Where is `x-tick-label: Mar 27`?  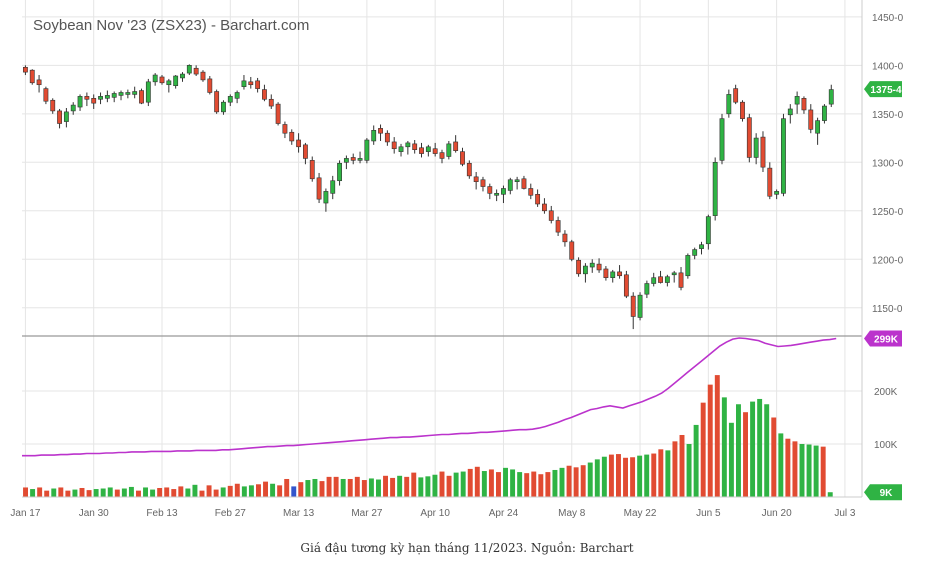
x-tick-label: Mar 27 is located at coordinates (367, 513).